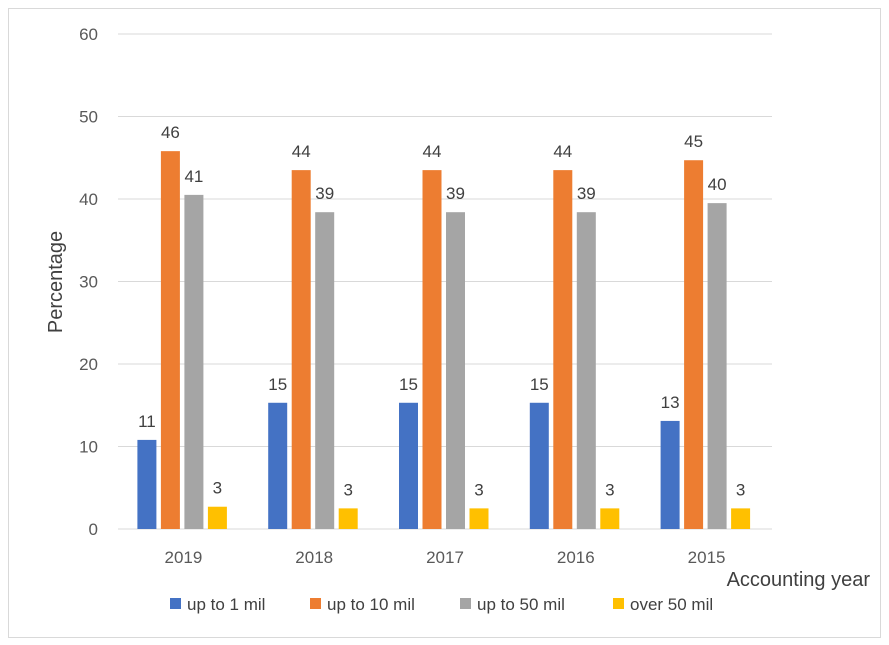 Image resolution: width=889 pixels, height=645 pixels. I want to click on data-label: 40, so click(717, 184).